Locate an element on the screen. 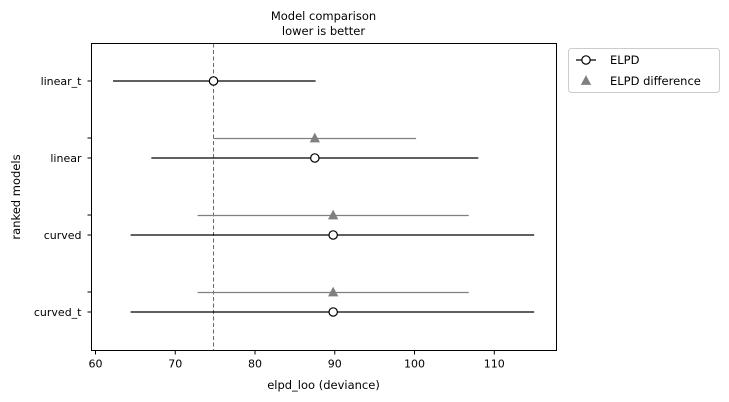 The height and width of the screenshot is (402, 729). x-tick-label: 80 is located at coordinates (255, 364).